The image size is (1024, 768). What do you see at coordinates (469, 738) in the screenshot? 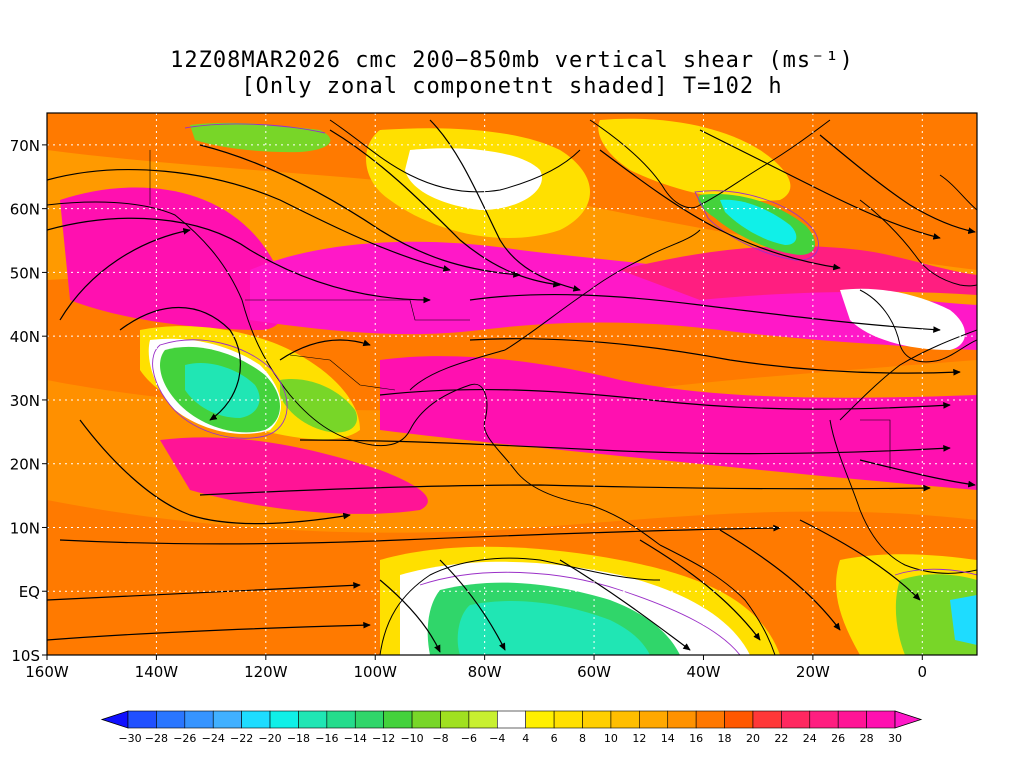
I see `colorbar-label: −6` at bounding box center [469, 738].